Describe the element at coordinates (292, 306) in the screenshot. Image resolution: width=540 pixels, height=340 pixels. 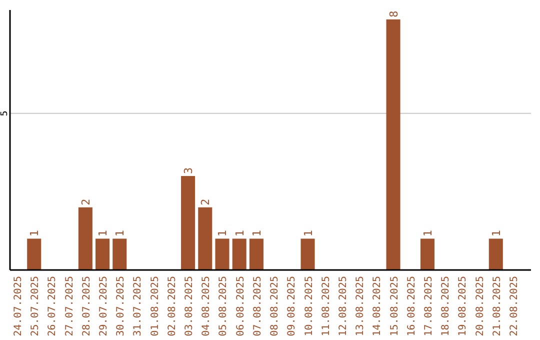
I see `x-tick-label: 09.08.2025` at that location.